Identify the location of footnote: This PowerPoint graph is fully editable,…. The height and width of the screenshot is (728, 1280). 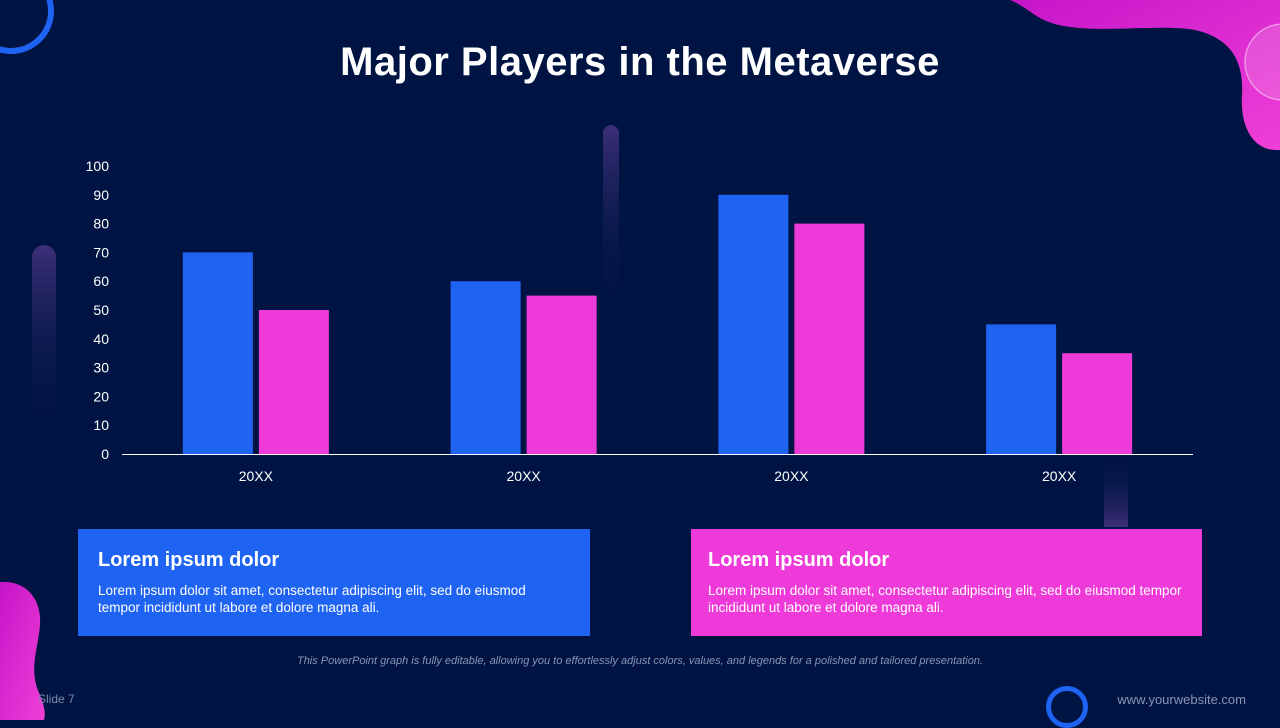
(640, 661).